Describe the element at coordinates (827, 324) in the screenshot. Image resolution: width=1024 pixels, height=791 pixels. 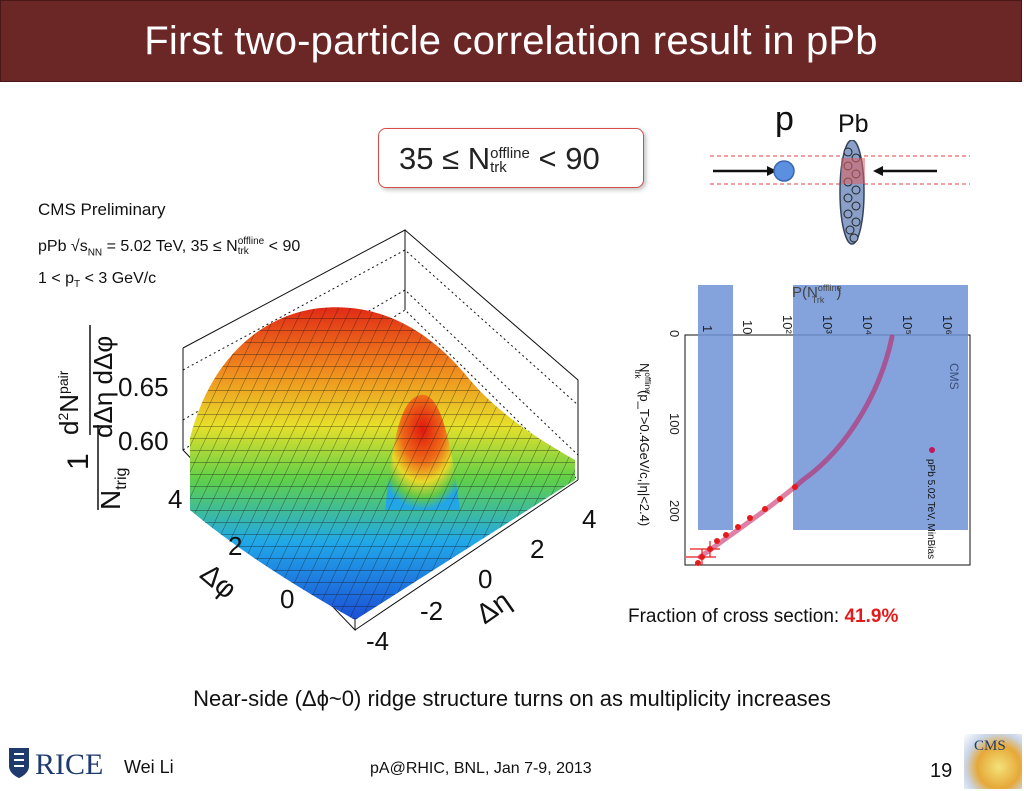
I see `log-tick-label: 10³` at that location.